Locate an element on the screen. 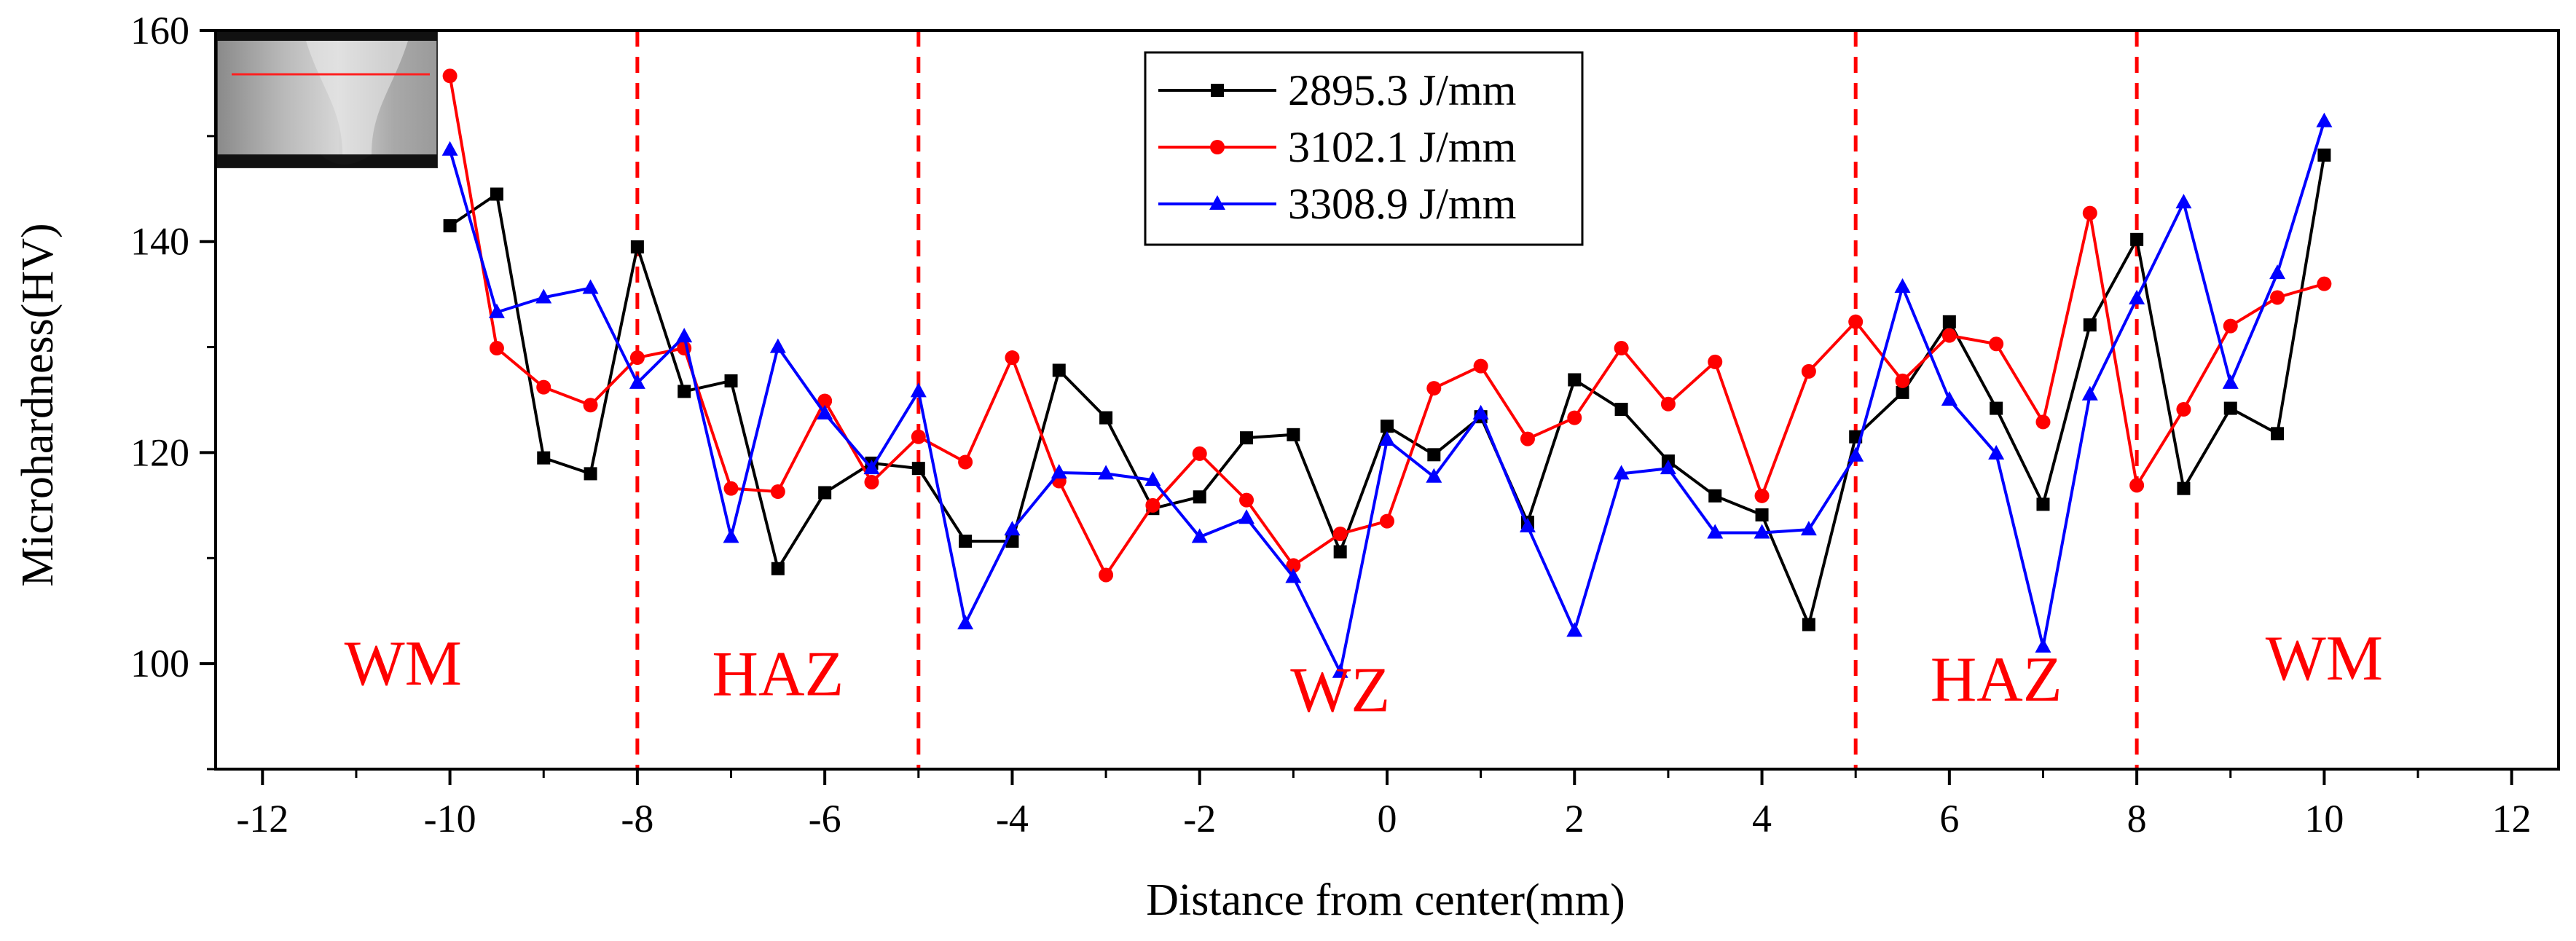 This screenshot has width=2576, height=941. x-tick-label: -10 is located at coordinates (450, 818).